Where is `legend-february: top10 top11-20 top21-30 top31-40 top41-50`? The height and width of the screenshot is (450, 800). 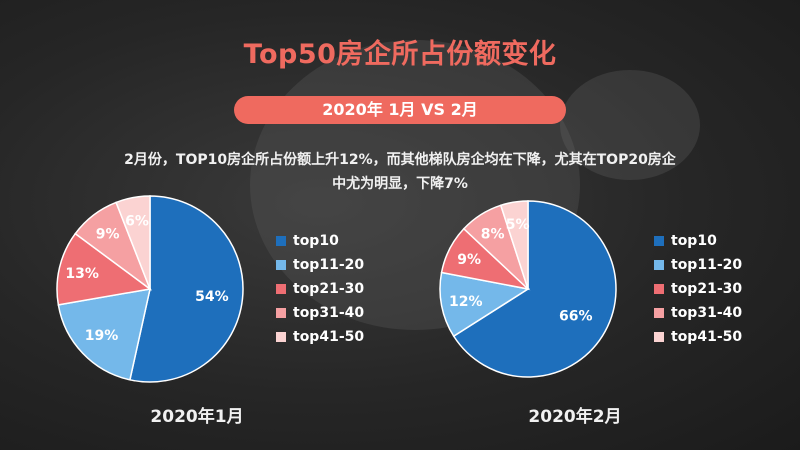
legend-february: top10 top11-20 top21-30 top31-40 top41-50 is located at coordinates (698, 289).